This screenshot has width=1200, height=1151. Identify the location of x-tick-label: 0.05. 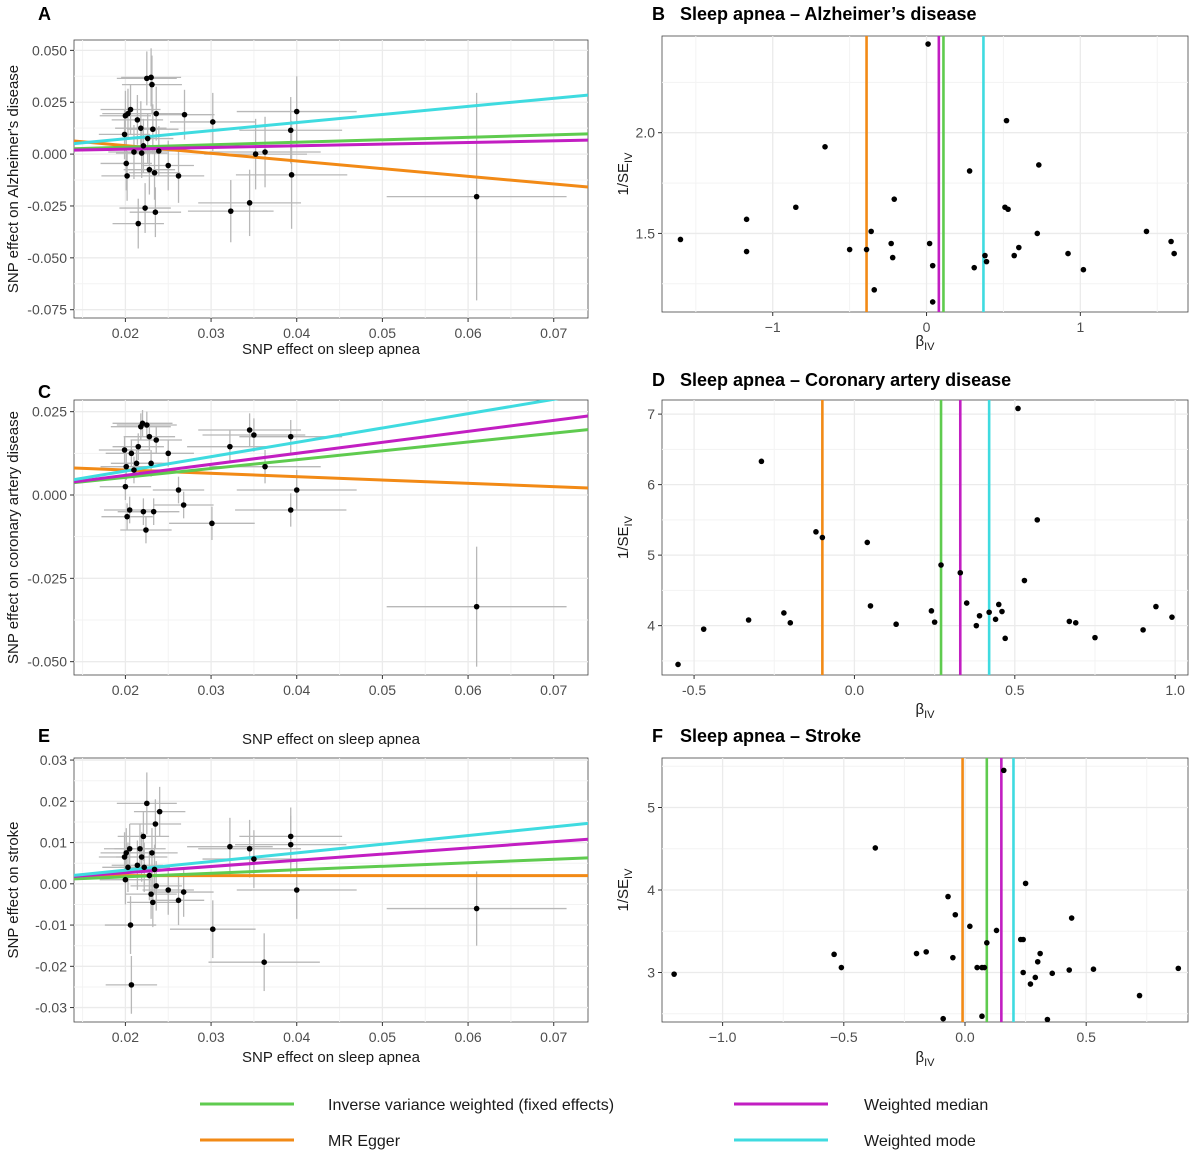
(382, 333).